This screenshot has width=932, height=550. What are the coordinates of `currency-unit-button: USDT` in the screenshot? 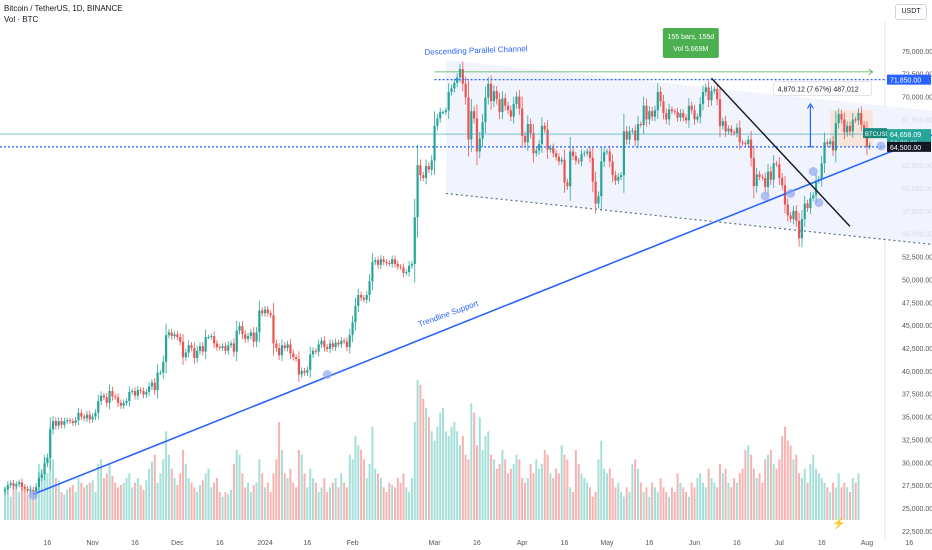 It's located at (911, 12).